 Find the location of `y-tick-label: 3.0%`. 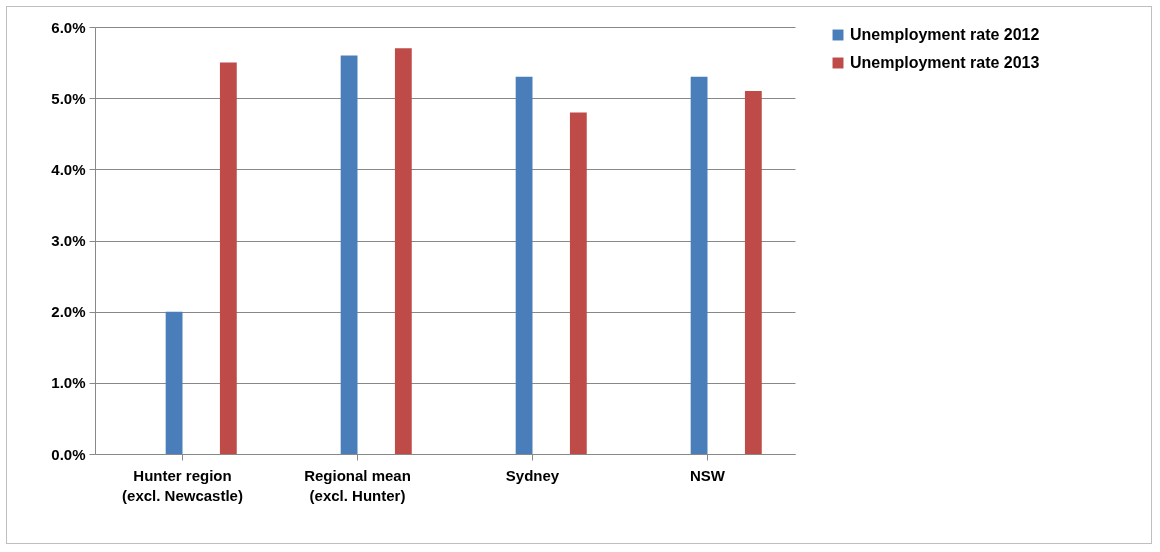

y-tick-label: 3.0% is located at coordinates (68, 240).